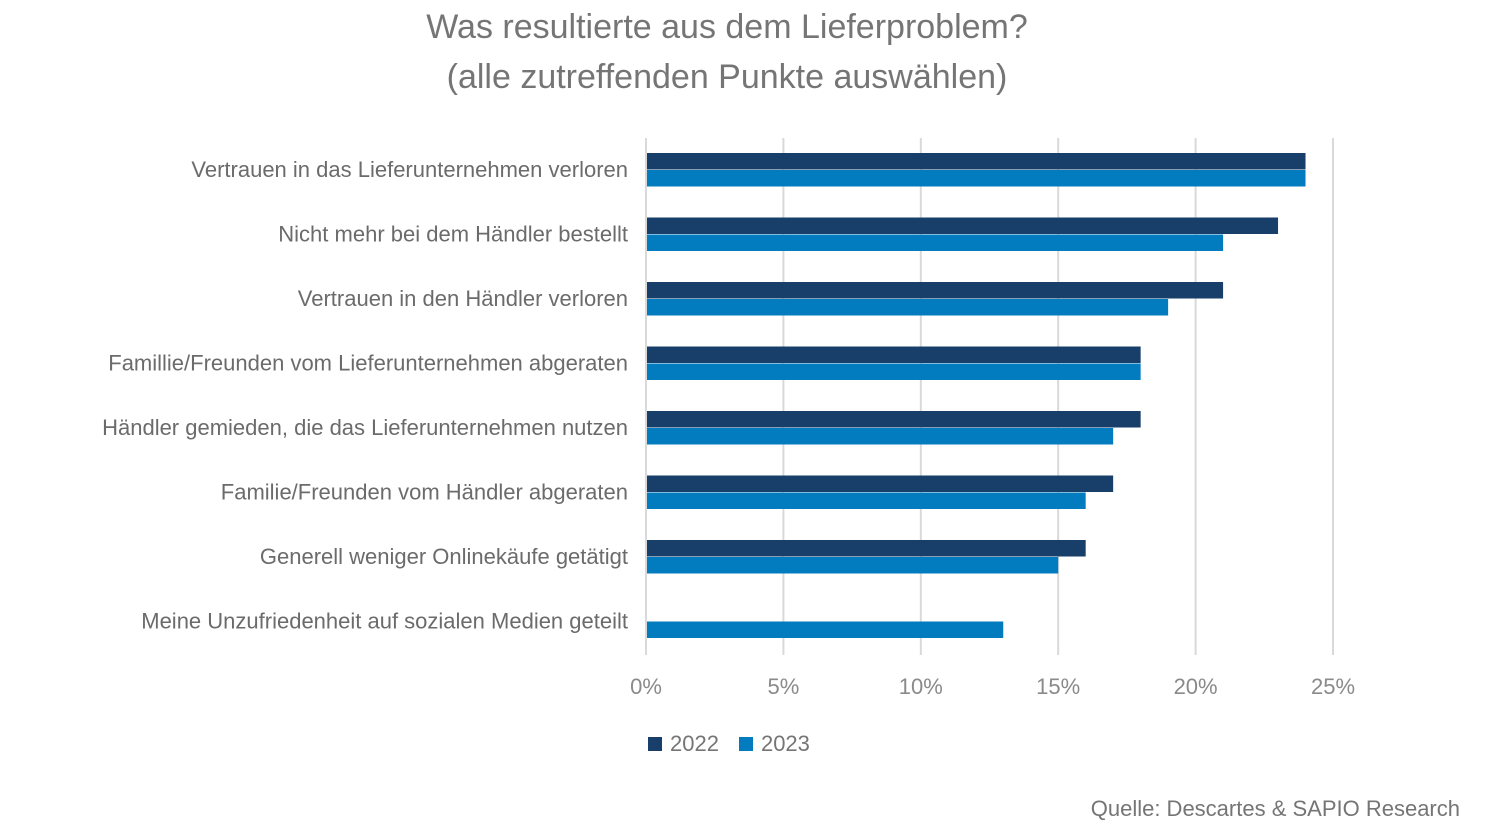  I want to click on legend: 2022 2023, so click(729, 744).